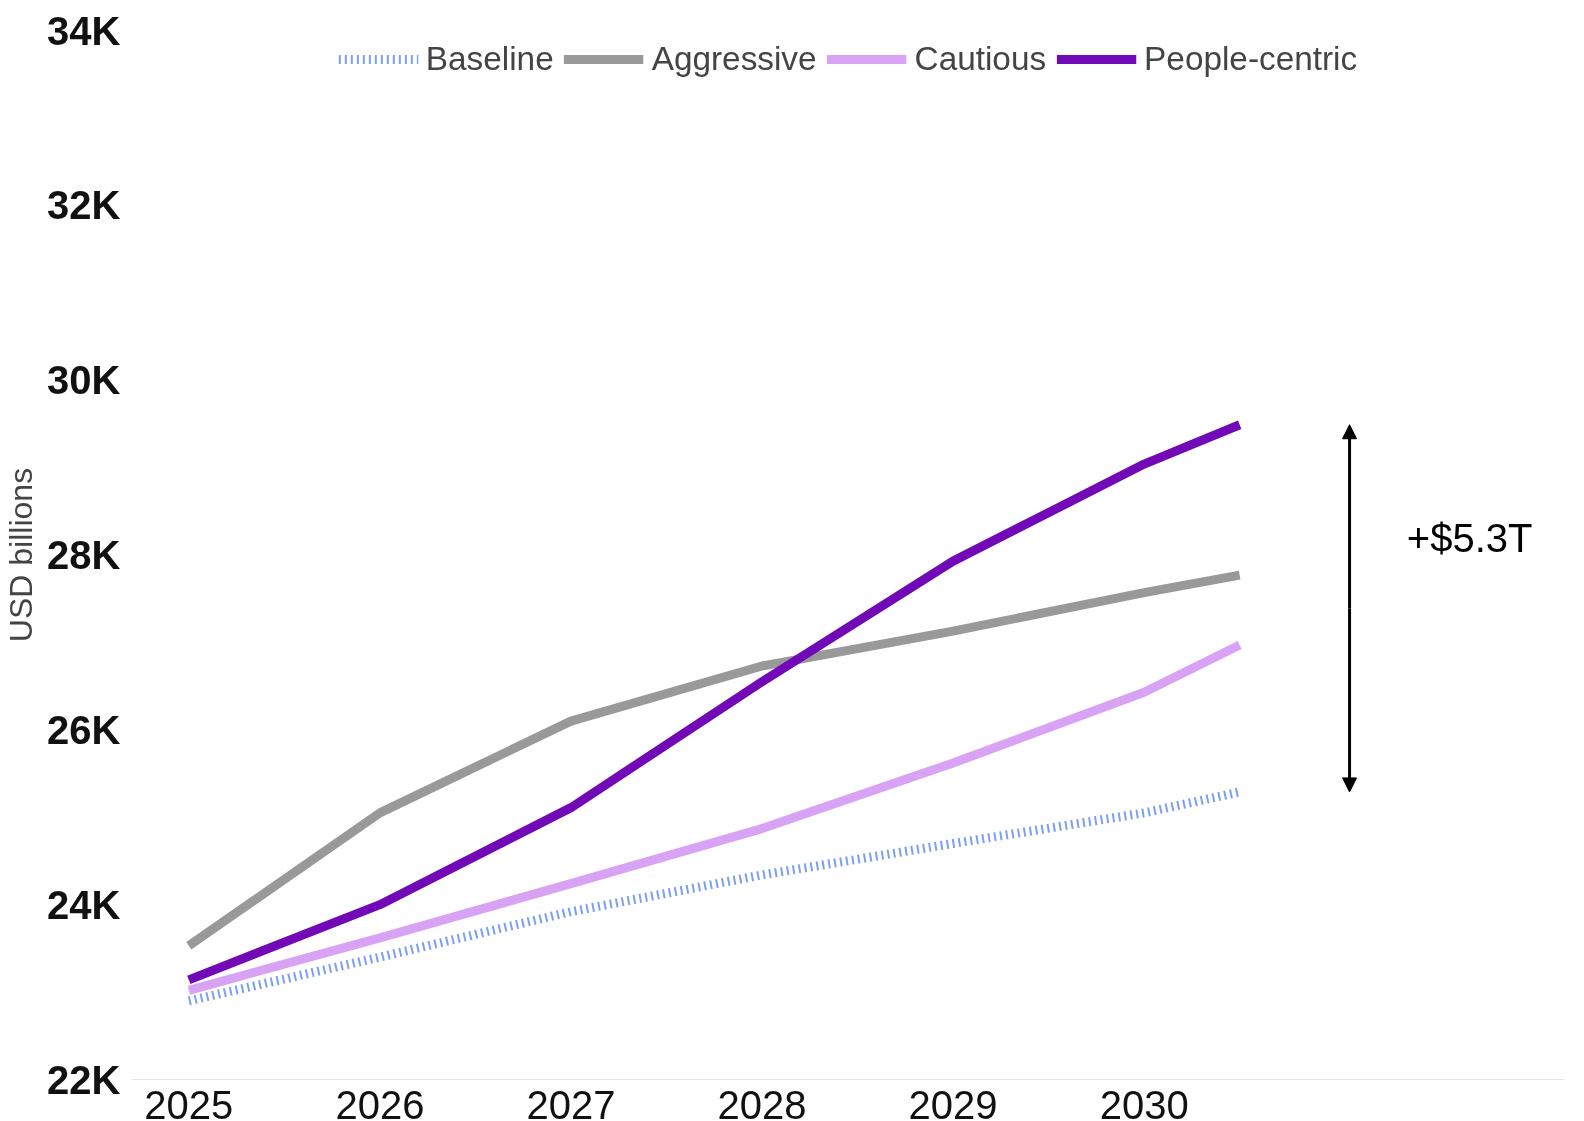 This screenshot has width=1584, height=1121. What do you see at coordinates (84, 30) in the screenshot?
I see `y-tick-label: 34K` at bounding box center [84, 30].